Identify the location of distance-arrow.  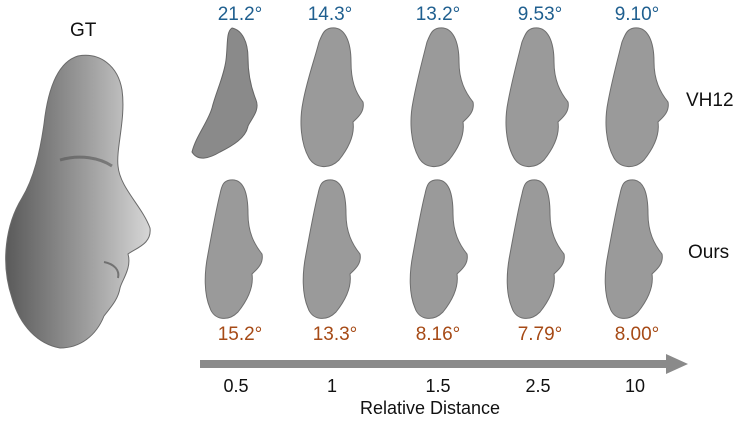
(444, 364).